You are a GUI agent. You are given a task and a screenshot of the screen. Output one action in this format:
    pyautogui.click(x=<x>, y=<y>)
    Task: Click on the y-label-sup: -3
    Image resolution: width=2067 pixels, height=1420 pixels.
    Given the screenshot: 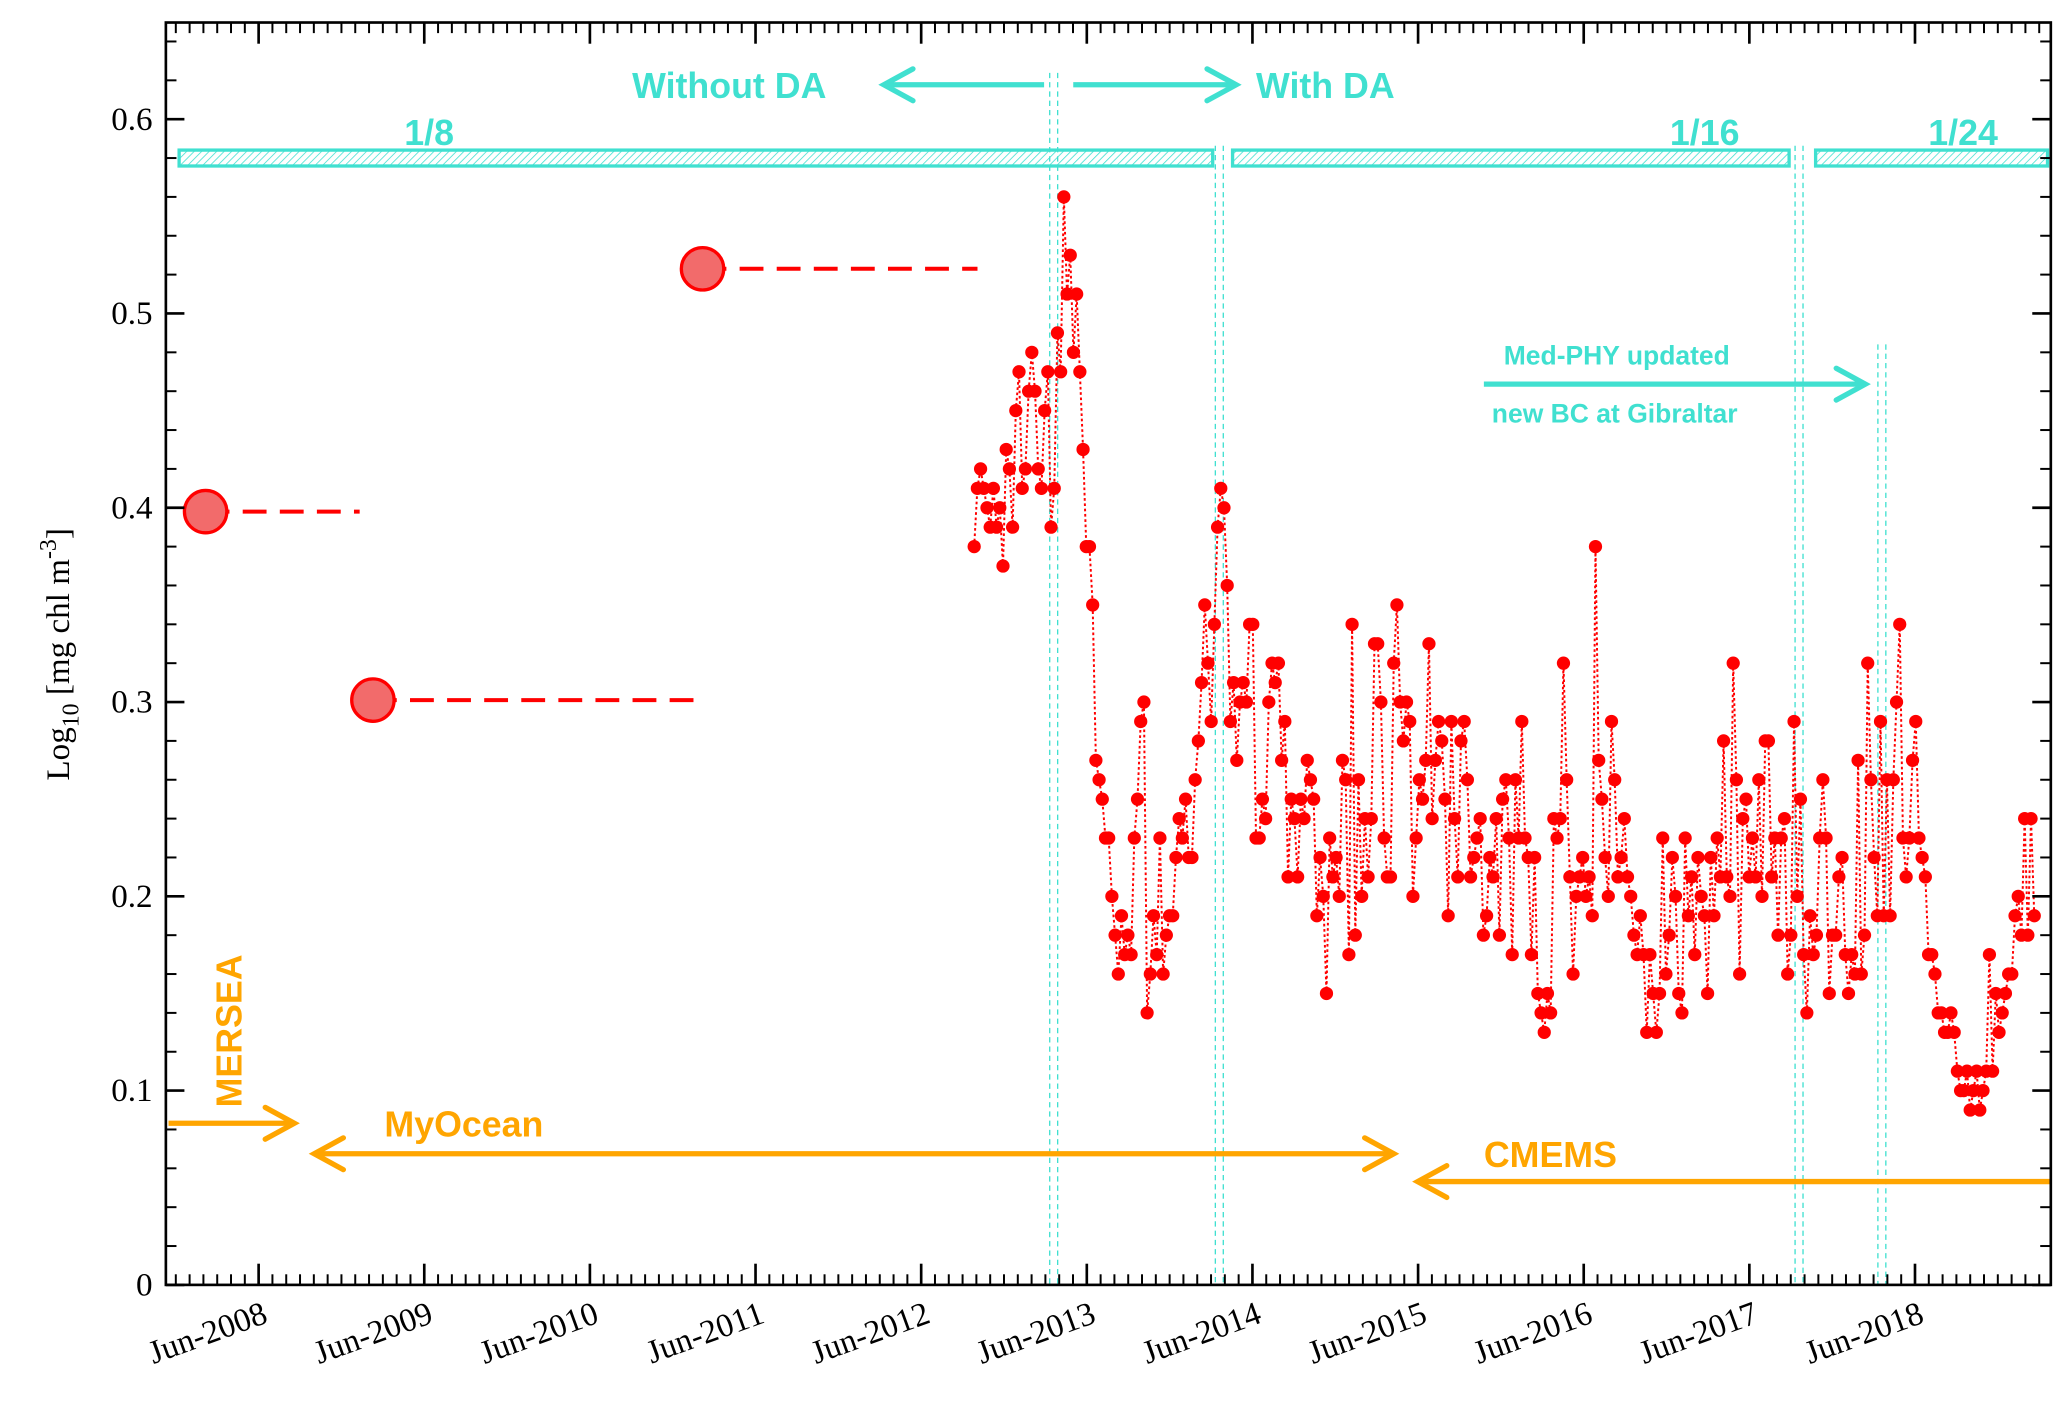 What is the action you would take?
    pyautogui.click(x=49, y=549)
    